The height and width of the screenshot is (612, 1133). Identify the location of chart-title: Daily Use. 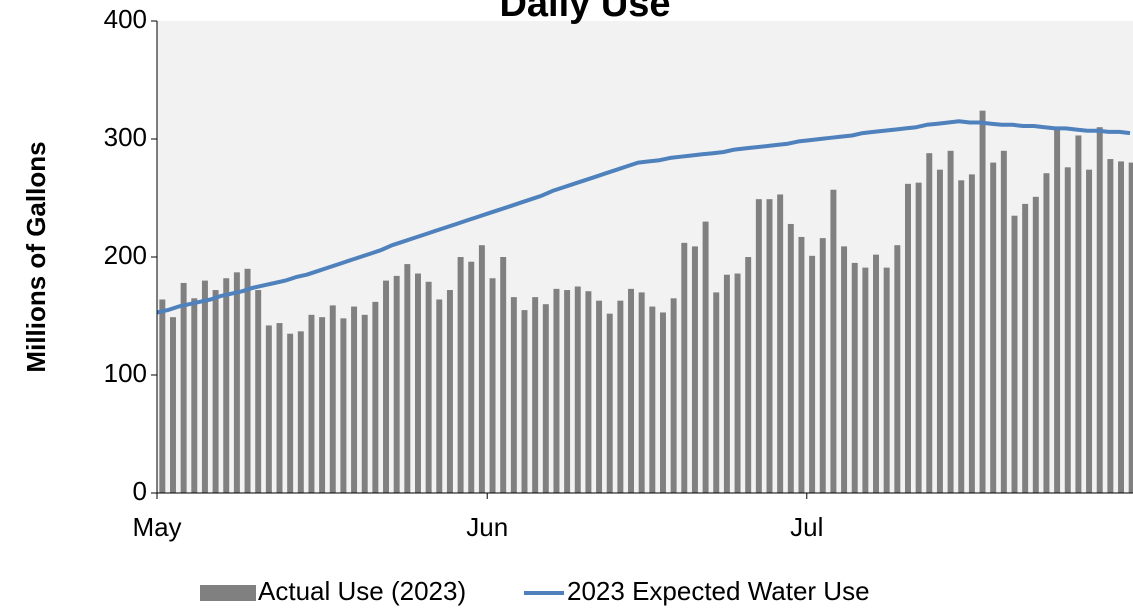
(584, 12).